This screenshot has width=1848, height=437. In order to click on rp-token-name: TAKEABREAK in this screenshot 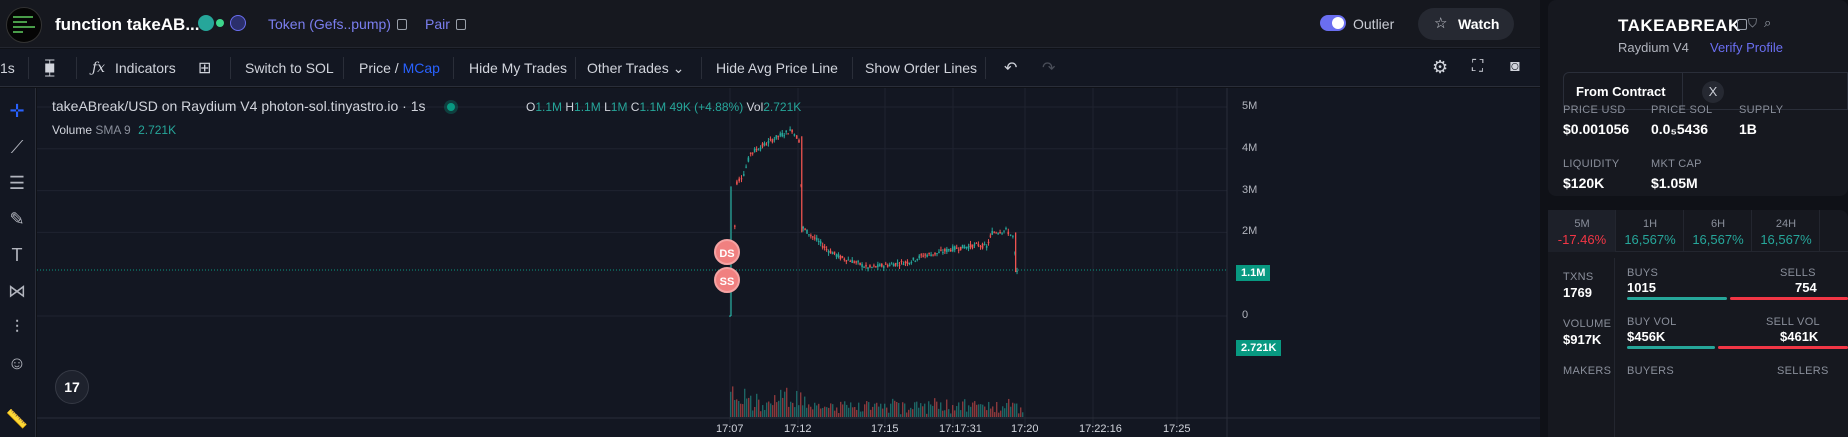, I will do `click(1679, 25)`.